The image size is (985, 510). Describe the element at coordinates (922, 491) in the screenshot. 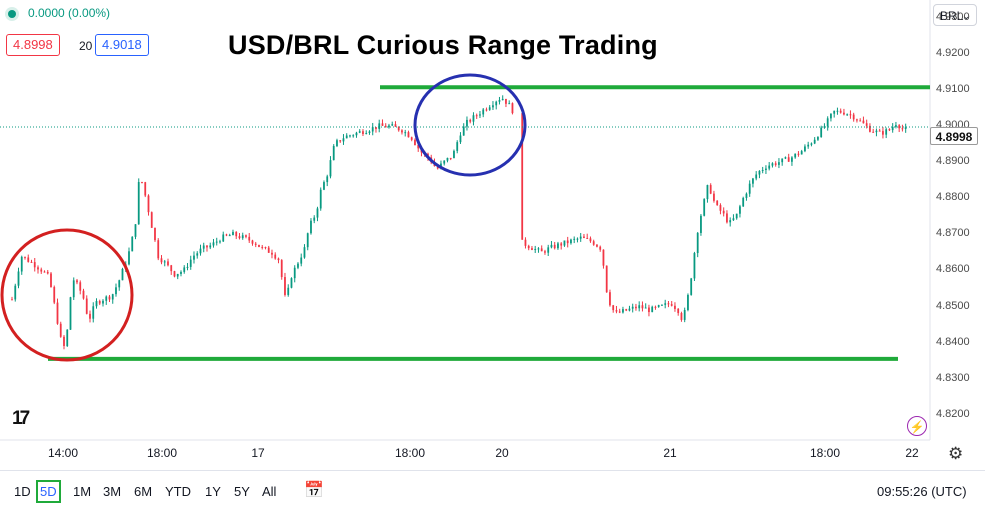

I see `clock-readout: 09:55:26 (UTC)` at that location.